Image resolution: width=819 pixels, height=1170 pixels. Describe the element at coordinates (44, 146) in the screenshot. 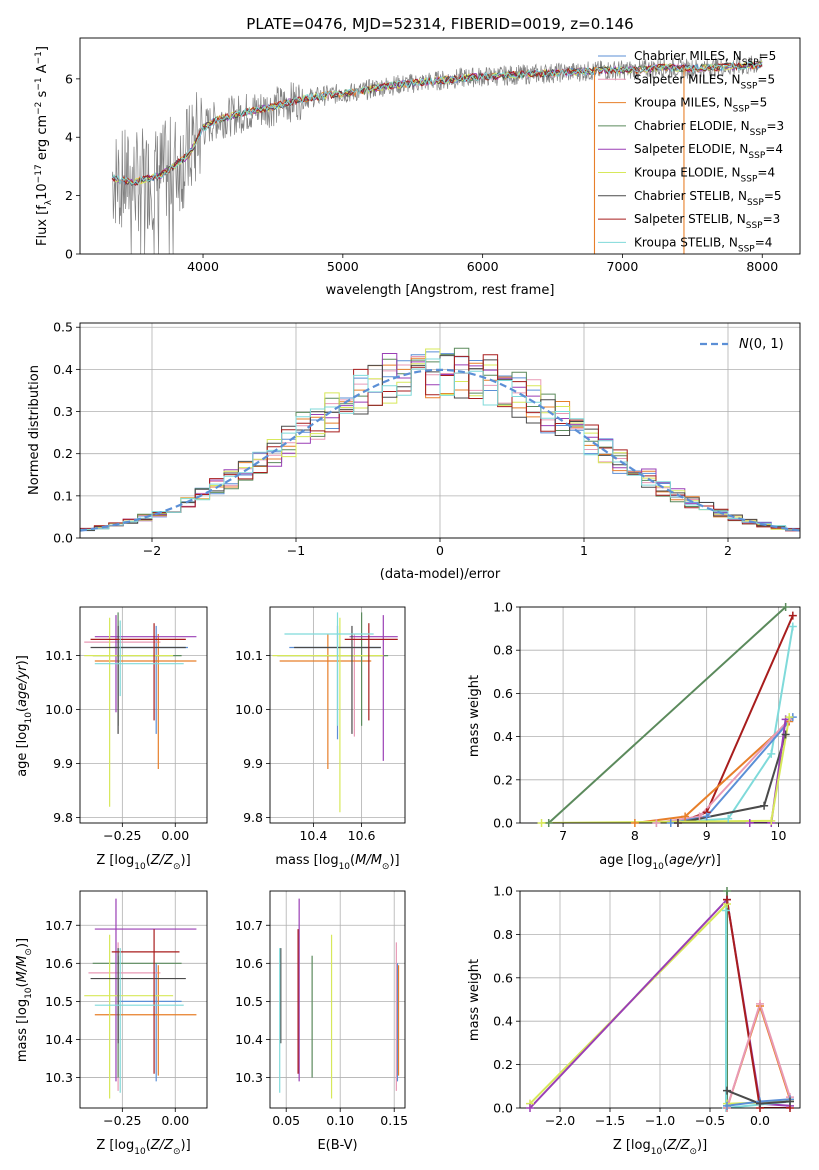

I see `y-axis-label: Flux [fλ10−17 erg cm−2 s−1 A−1]` at that location.